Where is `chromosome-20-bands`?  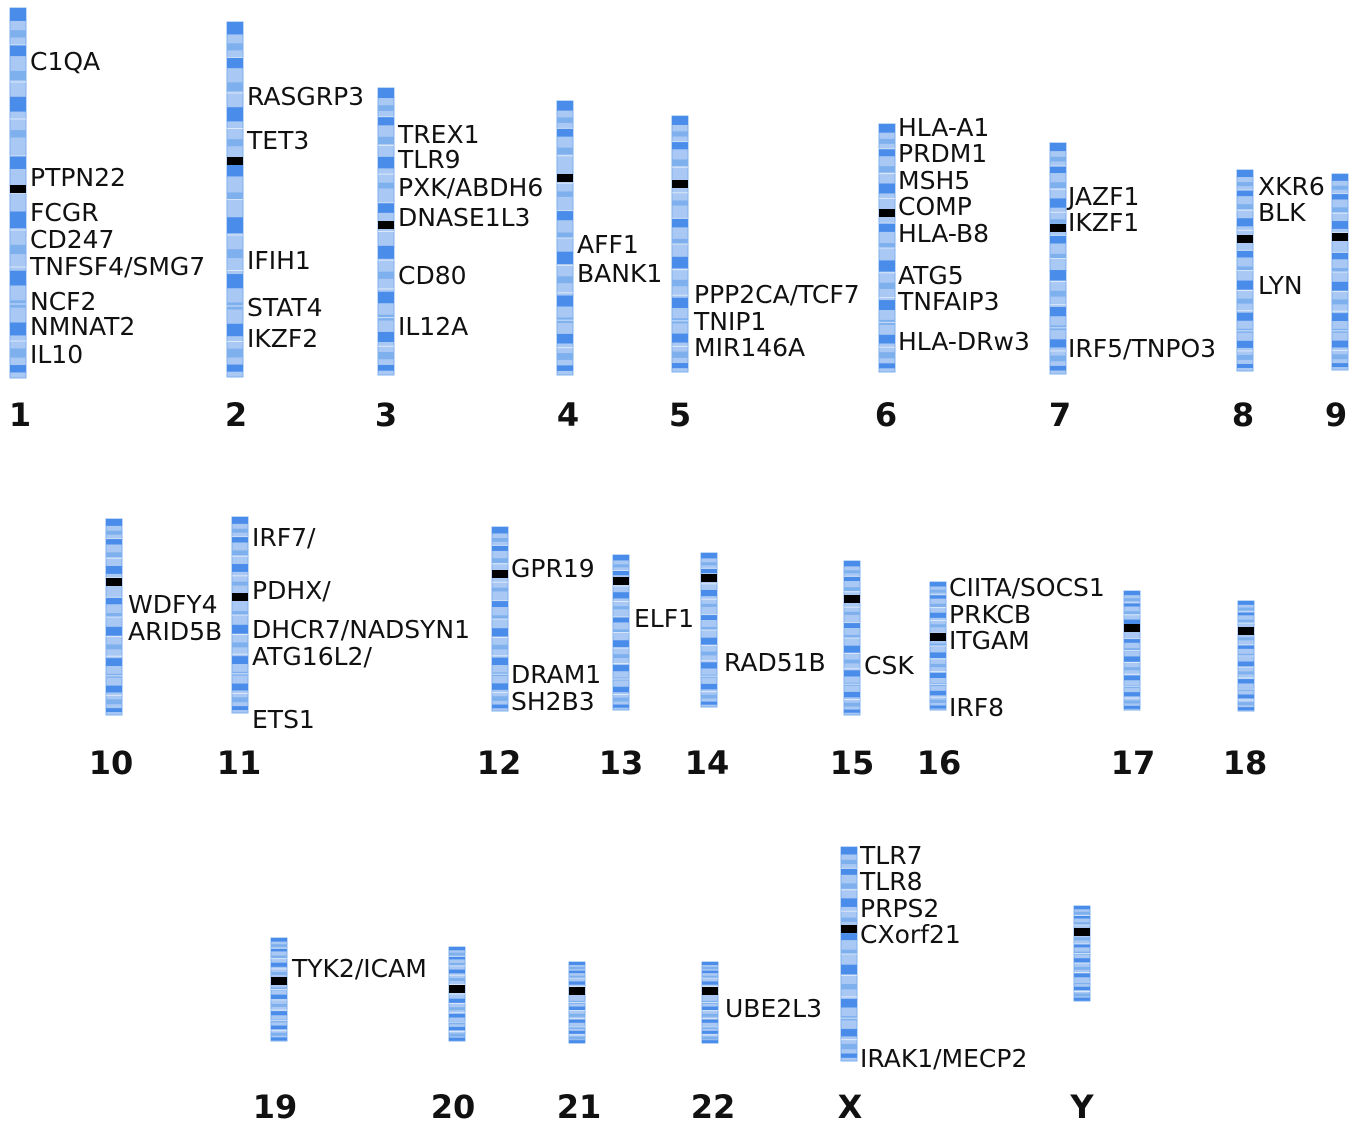
chromosome-20-bands is located at coordinates (457, 994).